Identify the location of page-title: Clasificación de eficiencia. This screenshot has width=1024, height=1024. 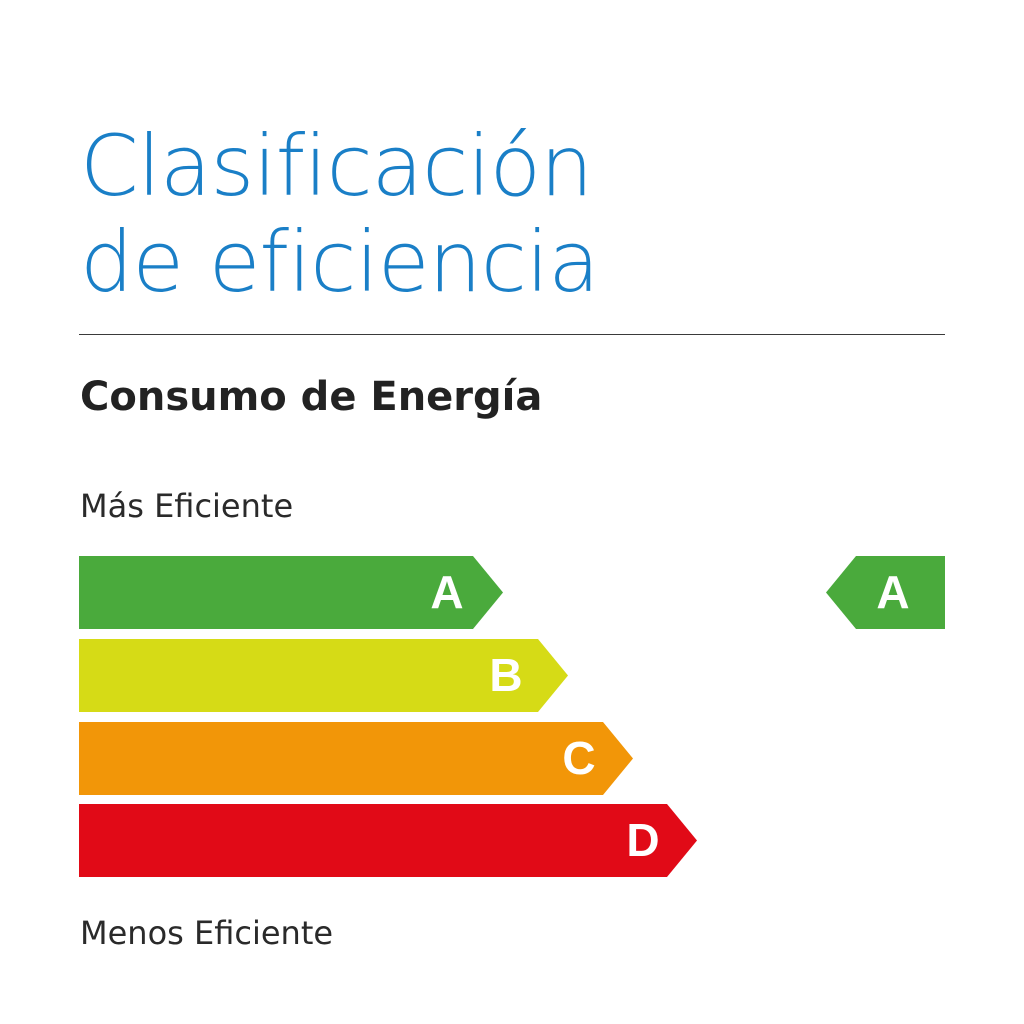
(340, 214).